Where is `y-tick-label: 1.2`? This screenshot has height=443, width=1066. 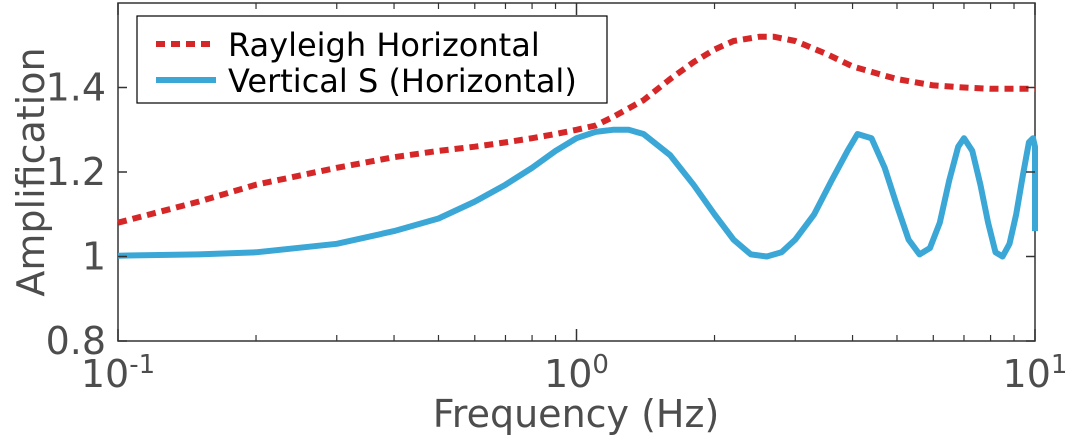 y-tick-label: 1.2 is located at coordinates (76, 172).